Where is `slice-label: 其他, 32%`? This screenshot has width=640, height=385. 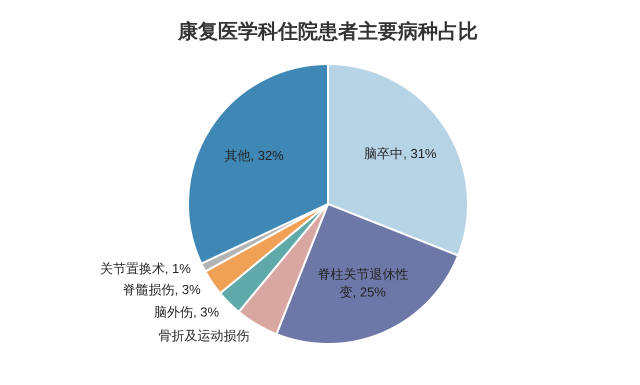
slice-label: 其他, 32% is located at coordinates (254, 156).